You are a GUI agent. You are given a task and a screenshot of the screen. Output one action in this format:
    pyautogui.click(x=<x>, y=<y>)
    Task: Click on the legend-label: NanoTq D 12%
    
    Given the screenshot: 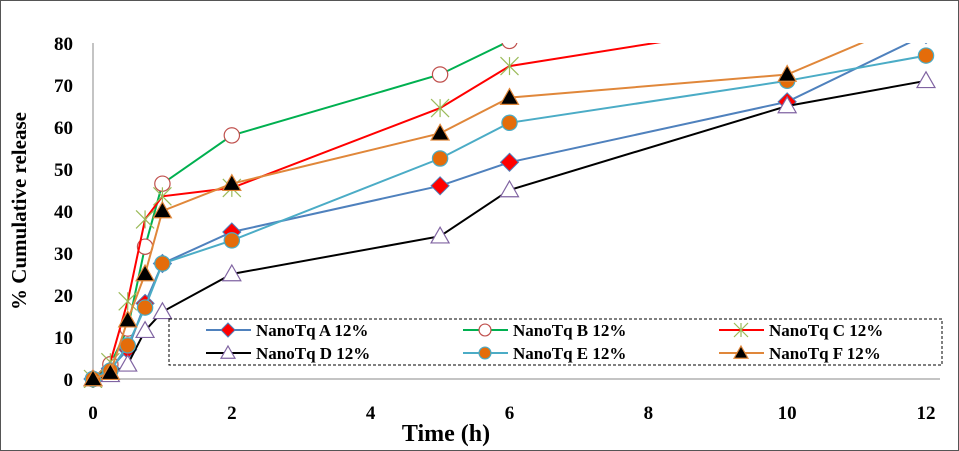 What is the action you would take?
    pyautogui.click(x=313, y=353)
    